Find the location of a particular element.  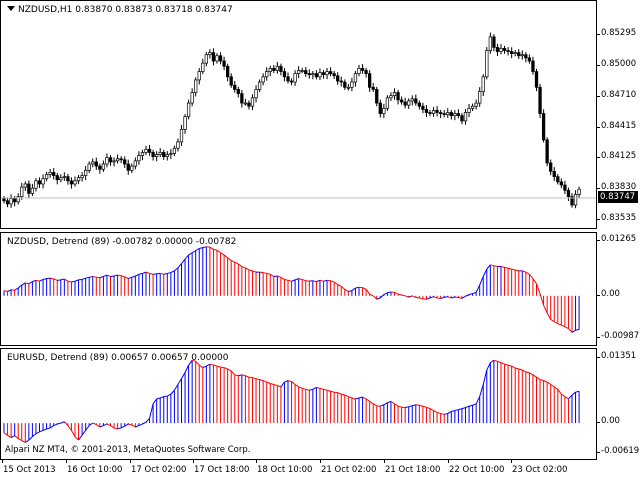

indicator2-value-scale: 0.01351 0.00 -0.00619 is located at coordinates (618, 404).